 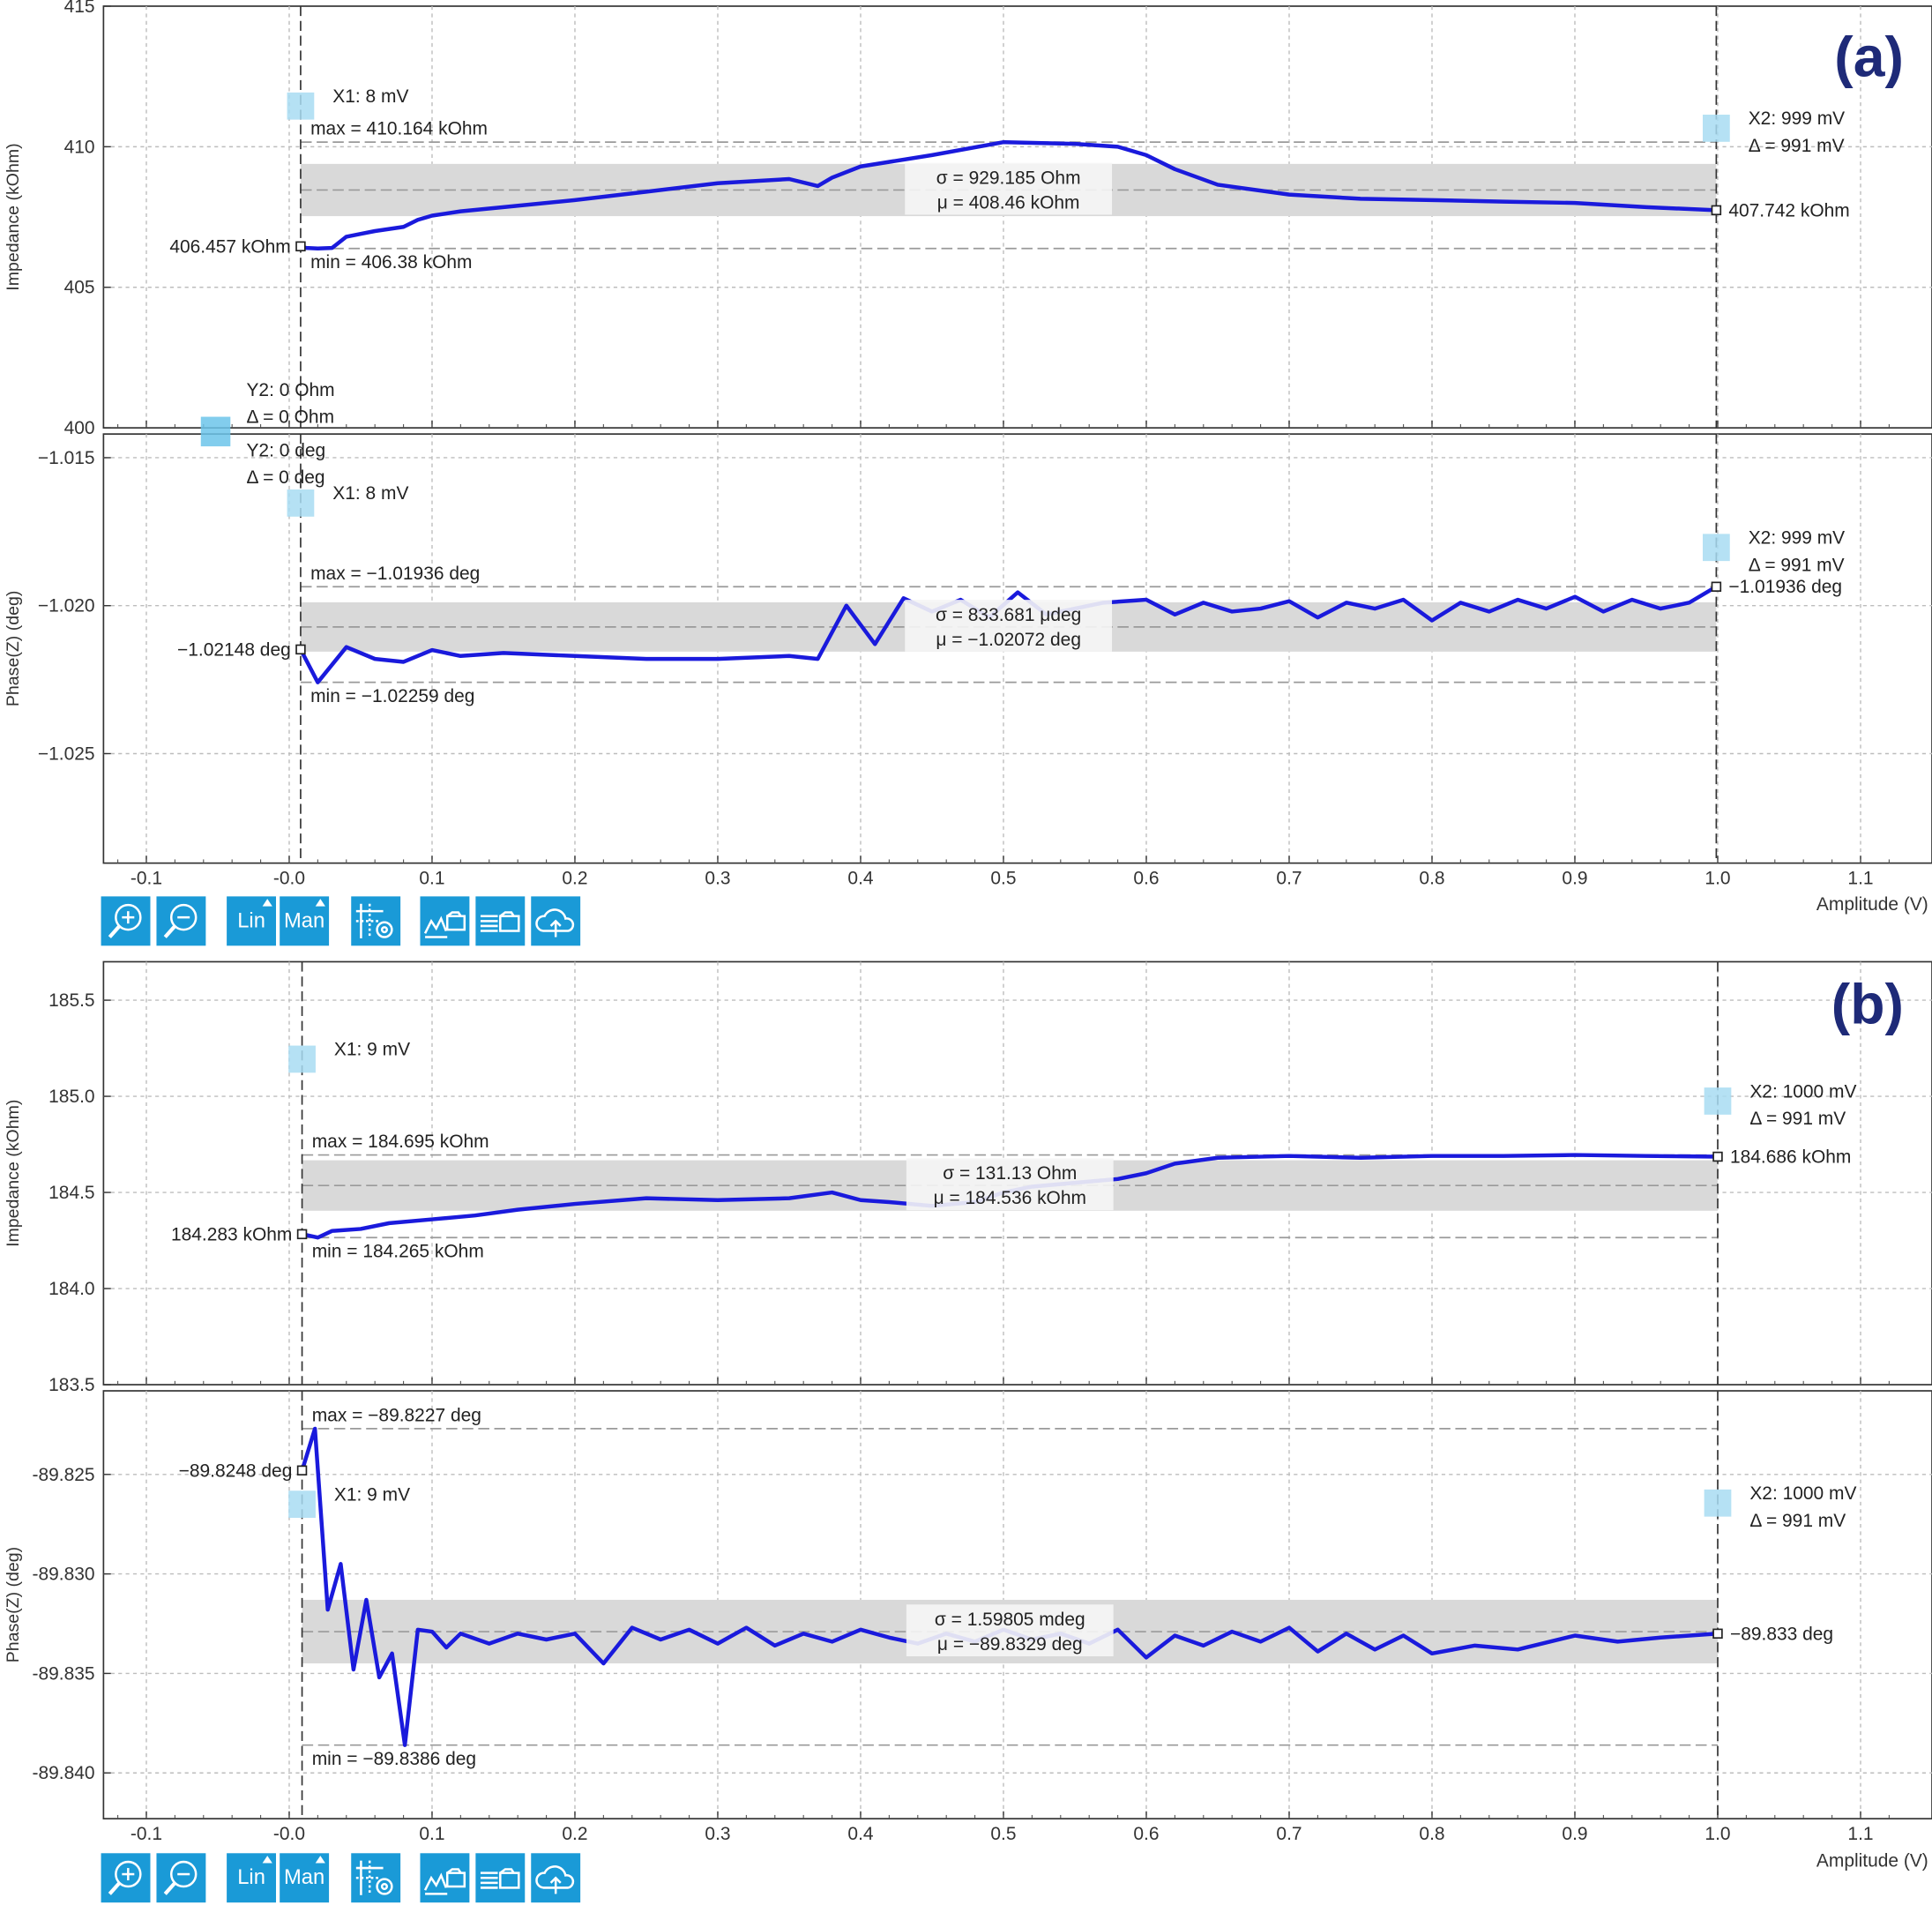 What do you see at coordinates (1146, 1834) in the screenshot?
I see `x-tick-label: 0.6` at bounding box center [1146, 1834].